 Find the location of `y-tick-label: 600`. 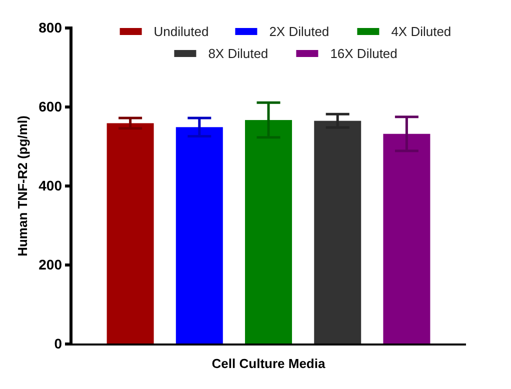

y-tick-label: 600 is located at coordinates (50, 106).